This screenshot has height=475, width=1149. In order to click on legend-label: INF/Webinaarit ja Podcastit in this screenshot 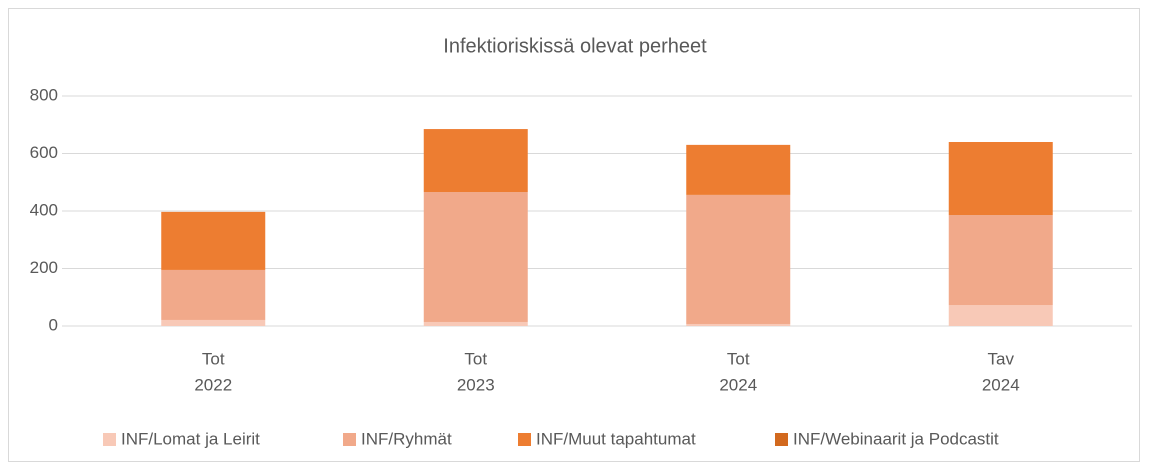, I will do `click(896, 438)`.